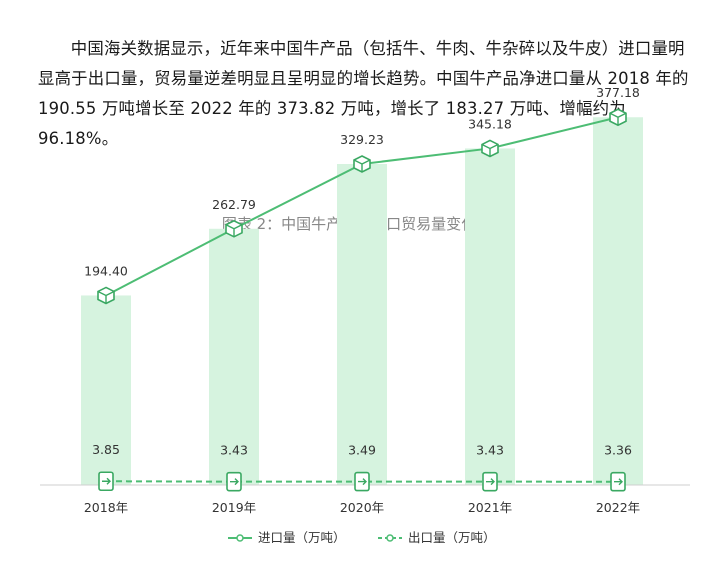  What do you see at coordinates (490, 123) in the screenshot?
I see `import-value-label: 345.18` at bounding box center [490, 123].